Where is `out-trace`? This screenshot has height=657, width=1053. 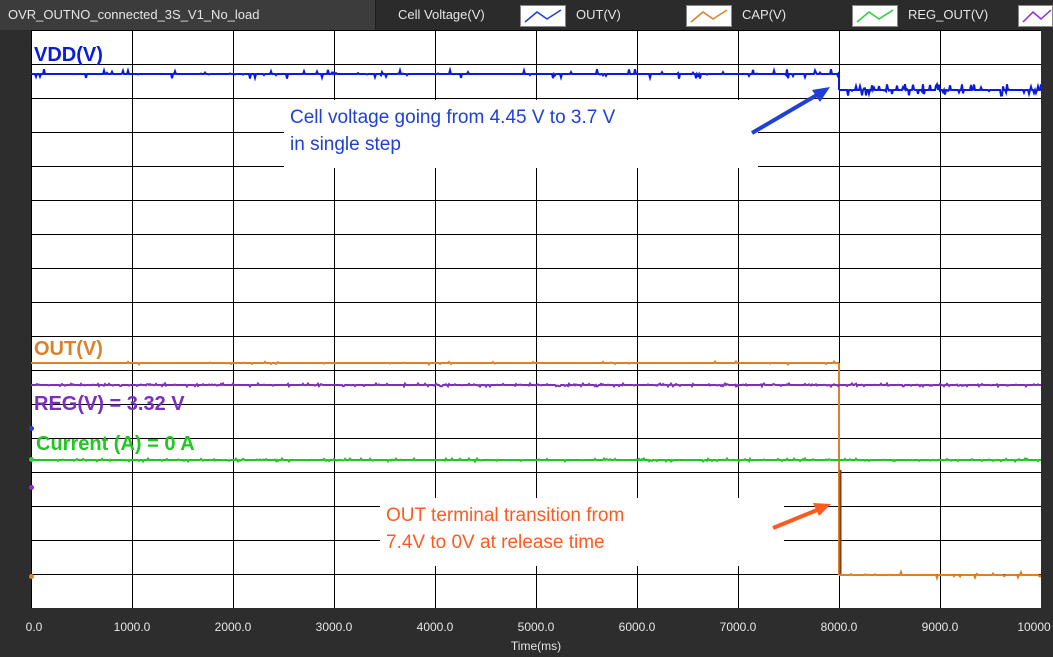
out-trace is located at coordinates (435, 363).